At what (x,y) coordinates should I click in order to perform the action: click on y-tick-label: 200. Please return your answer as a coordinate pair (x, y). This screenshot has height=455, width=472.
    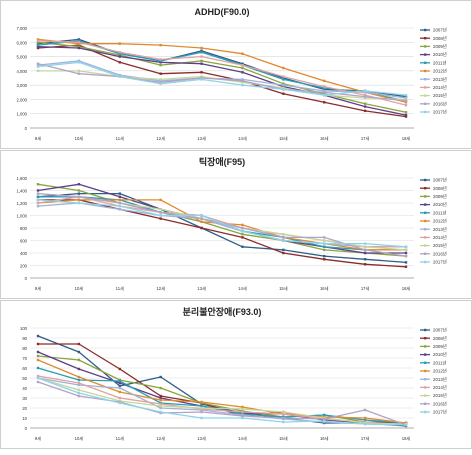
    Looking at the image, I should click on (24, 266).